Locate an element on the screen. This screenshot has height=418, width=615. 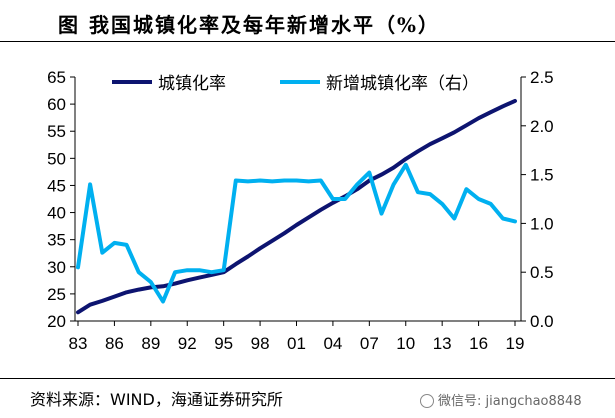
x-tick-label: 10 is located at coordinates (405, 343).